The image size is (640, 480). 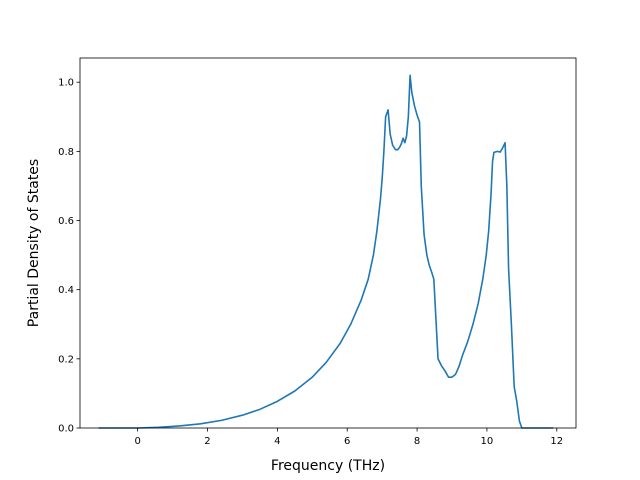 What do you see at coordinates (487, 441) in the screenshot?
I see `x-tick-label: 10` at bounding box center [487, 441].